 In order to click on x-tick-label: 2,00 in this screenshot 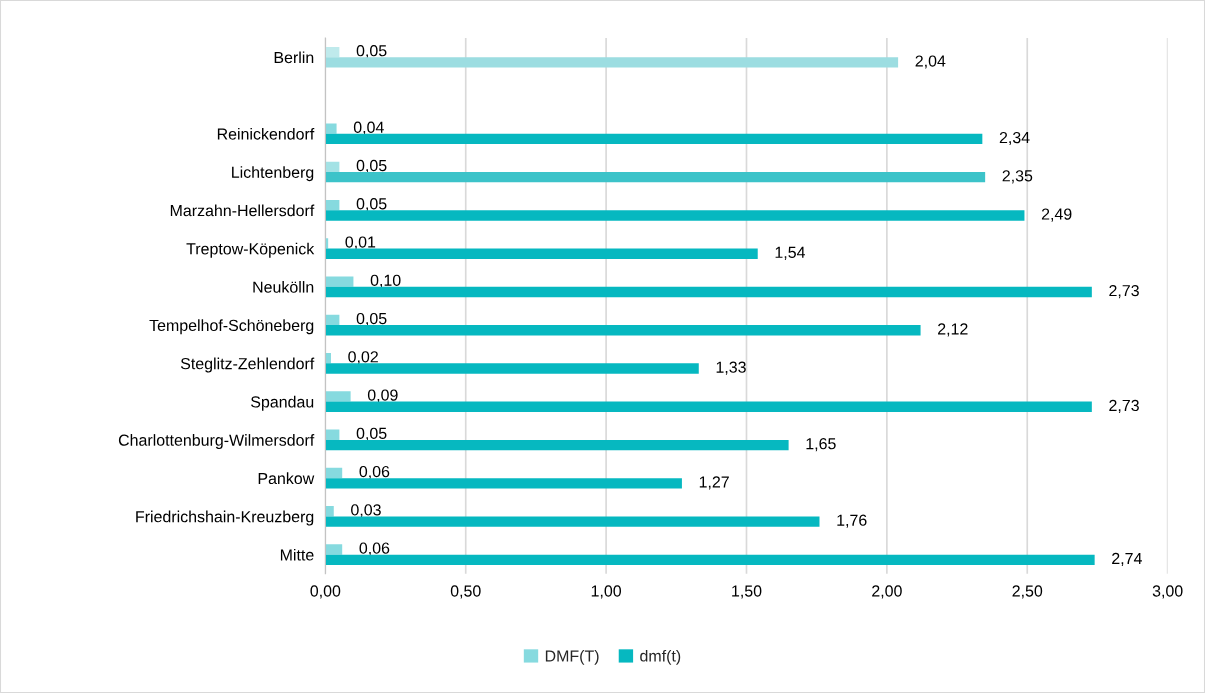, I will do `click(887, 592)`.